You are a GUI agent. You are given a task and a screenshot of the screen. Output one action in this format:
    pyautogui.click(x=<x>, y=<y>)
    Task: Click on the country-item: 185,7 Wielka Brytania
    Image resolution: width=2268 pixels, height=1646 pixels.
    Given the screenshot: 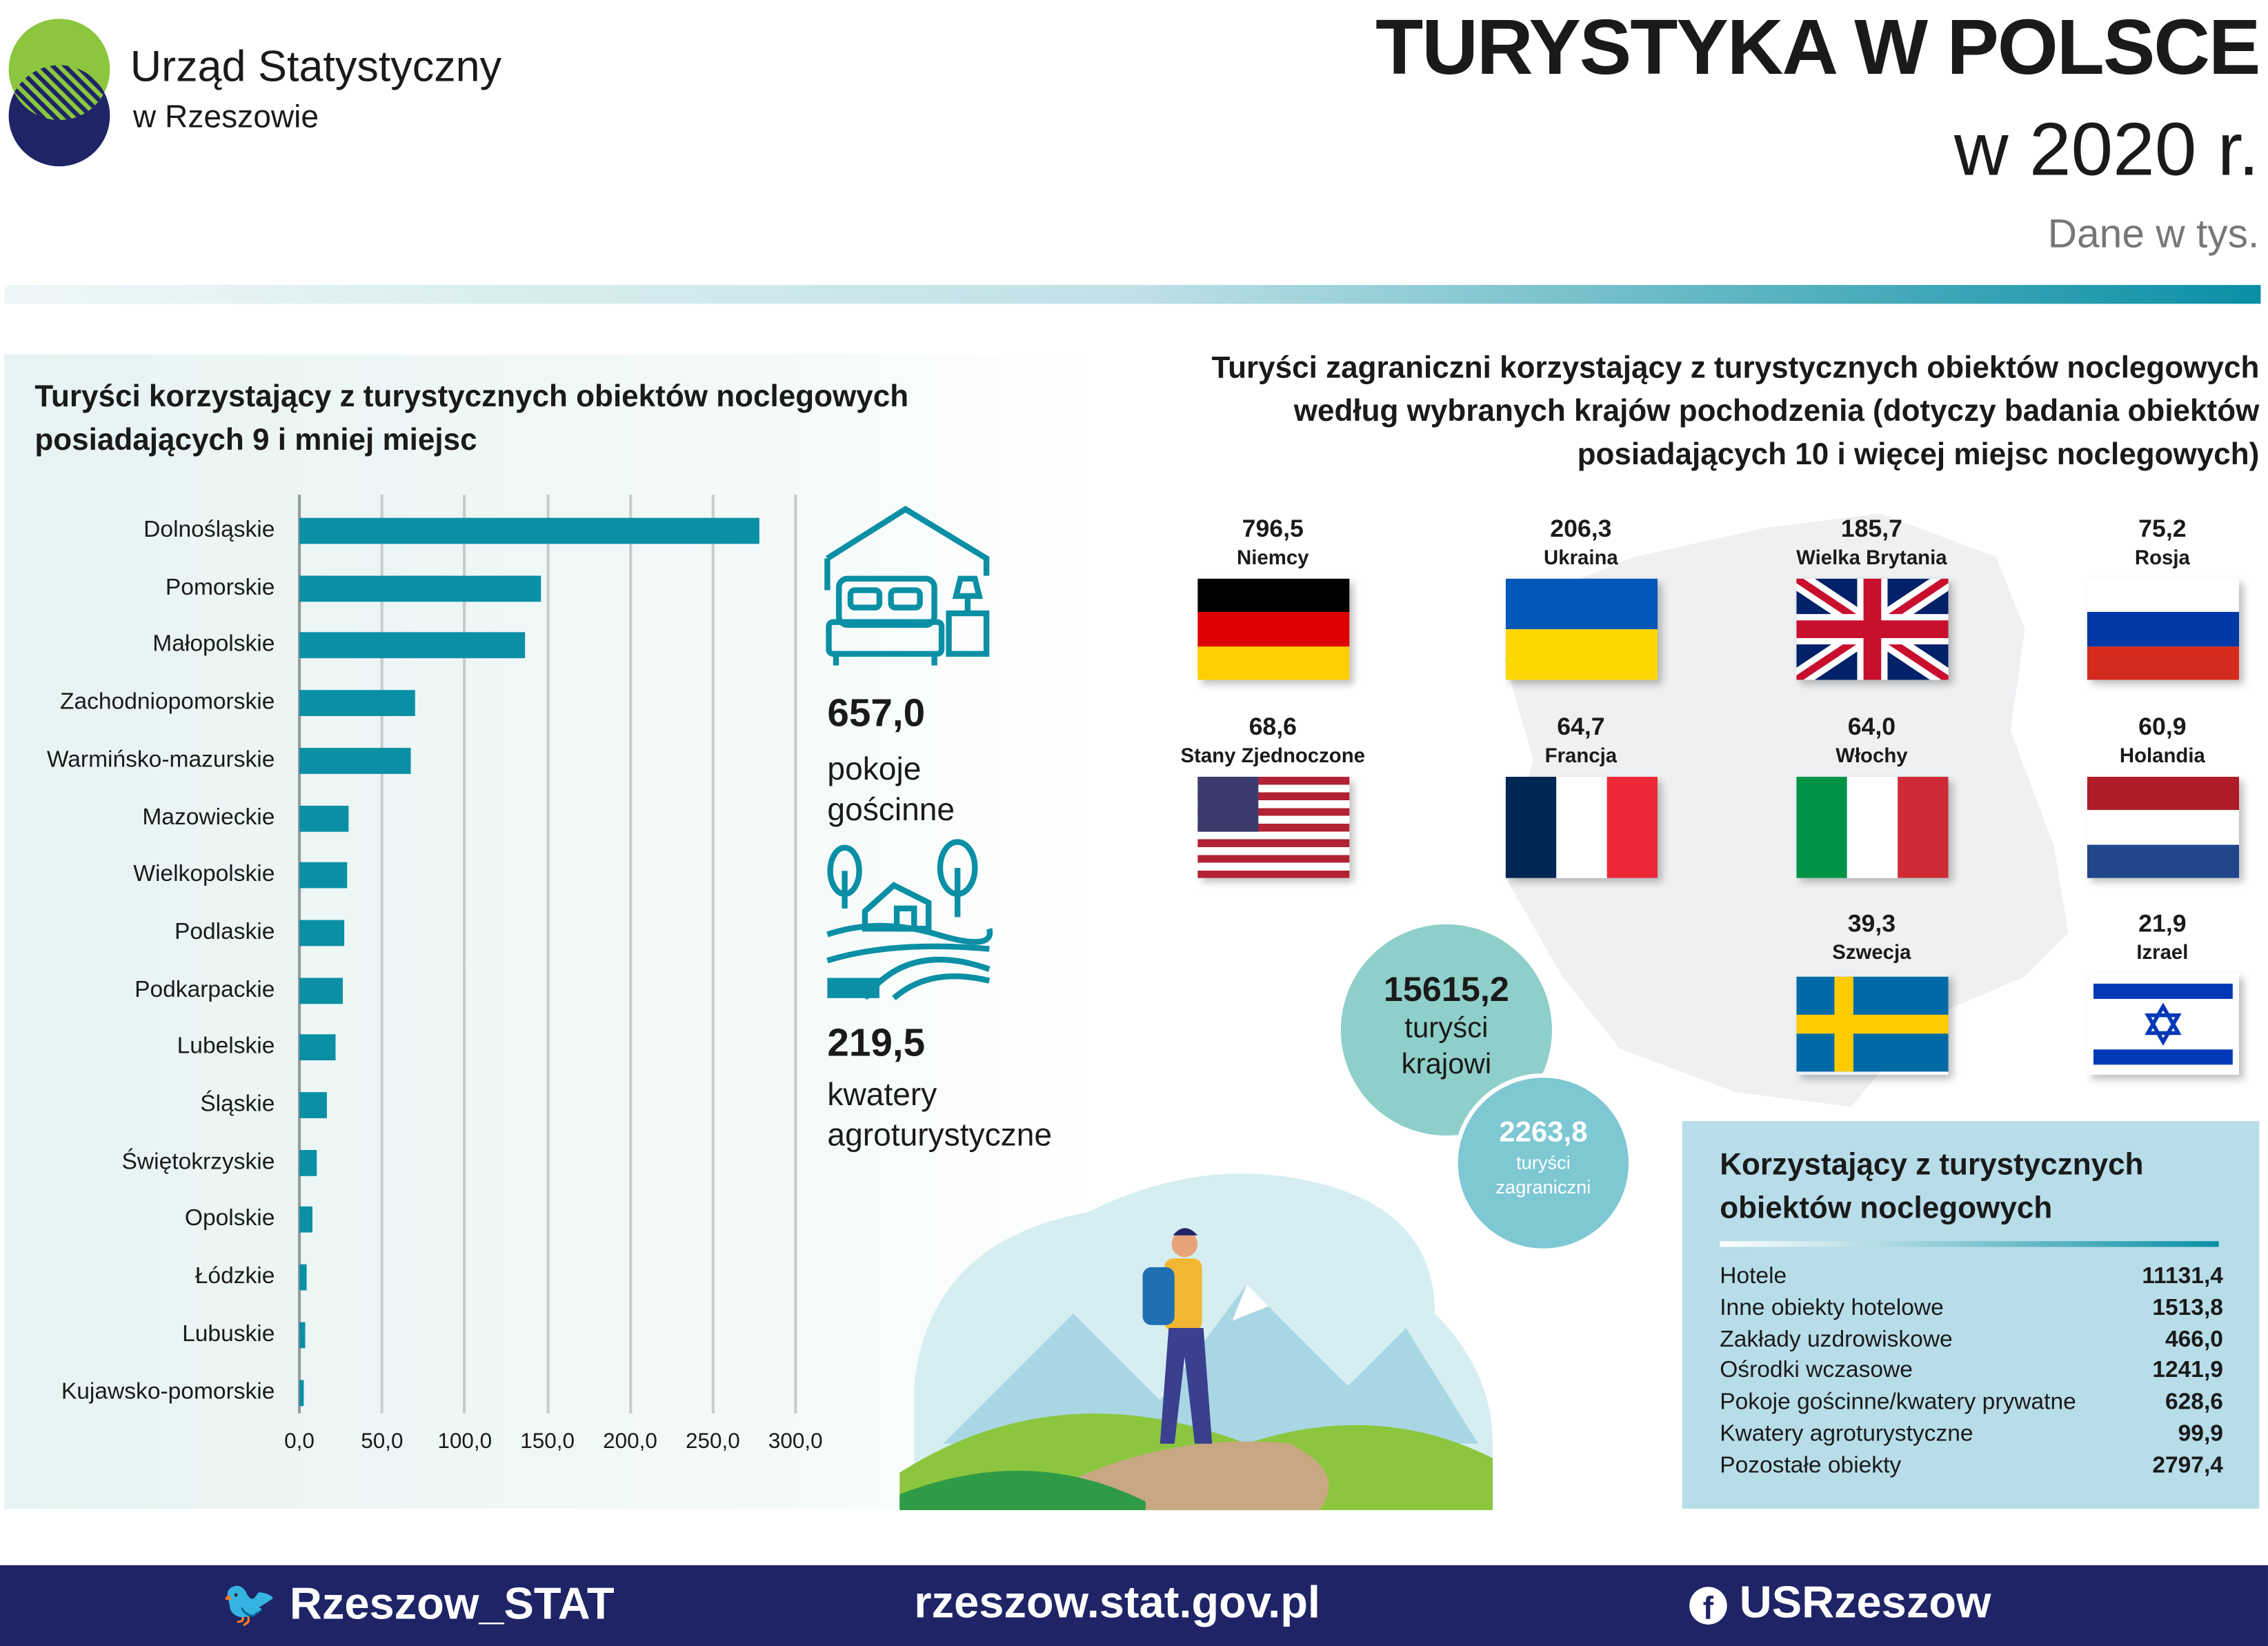 What is the action you would take?
    pyautogui.click(x=1872, y=596)
    